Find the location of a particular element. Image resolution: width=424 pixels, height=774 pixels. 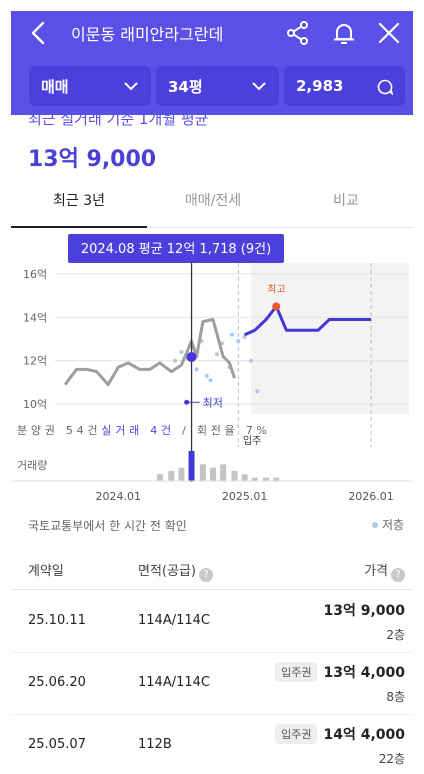

column-area: 면적(공급)? is located at coordinates (175, 571).